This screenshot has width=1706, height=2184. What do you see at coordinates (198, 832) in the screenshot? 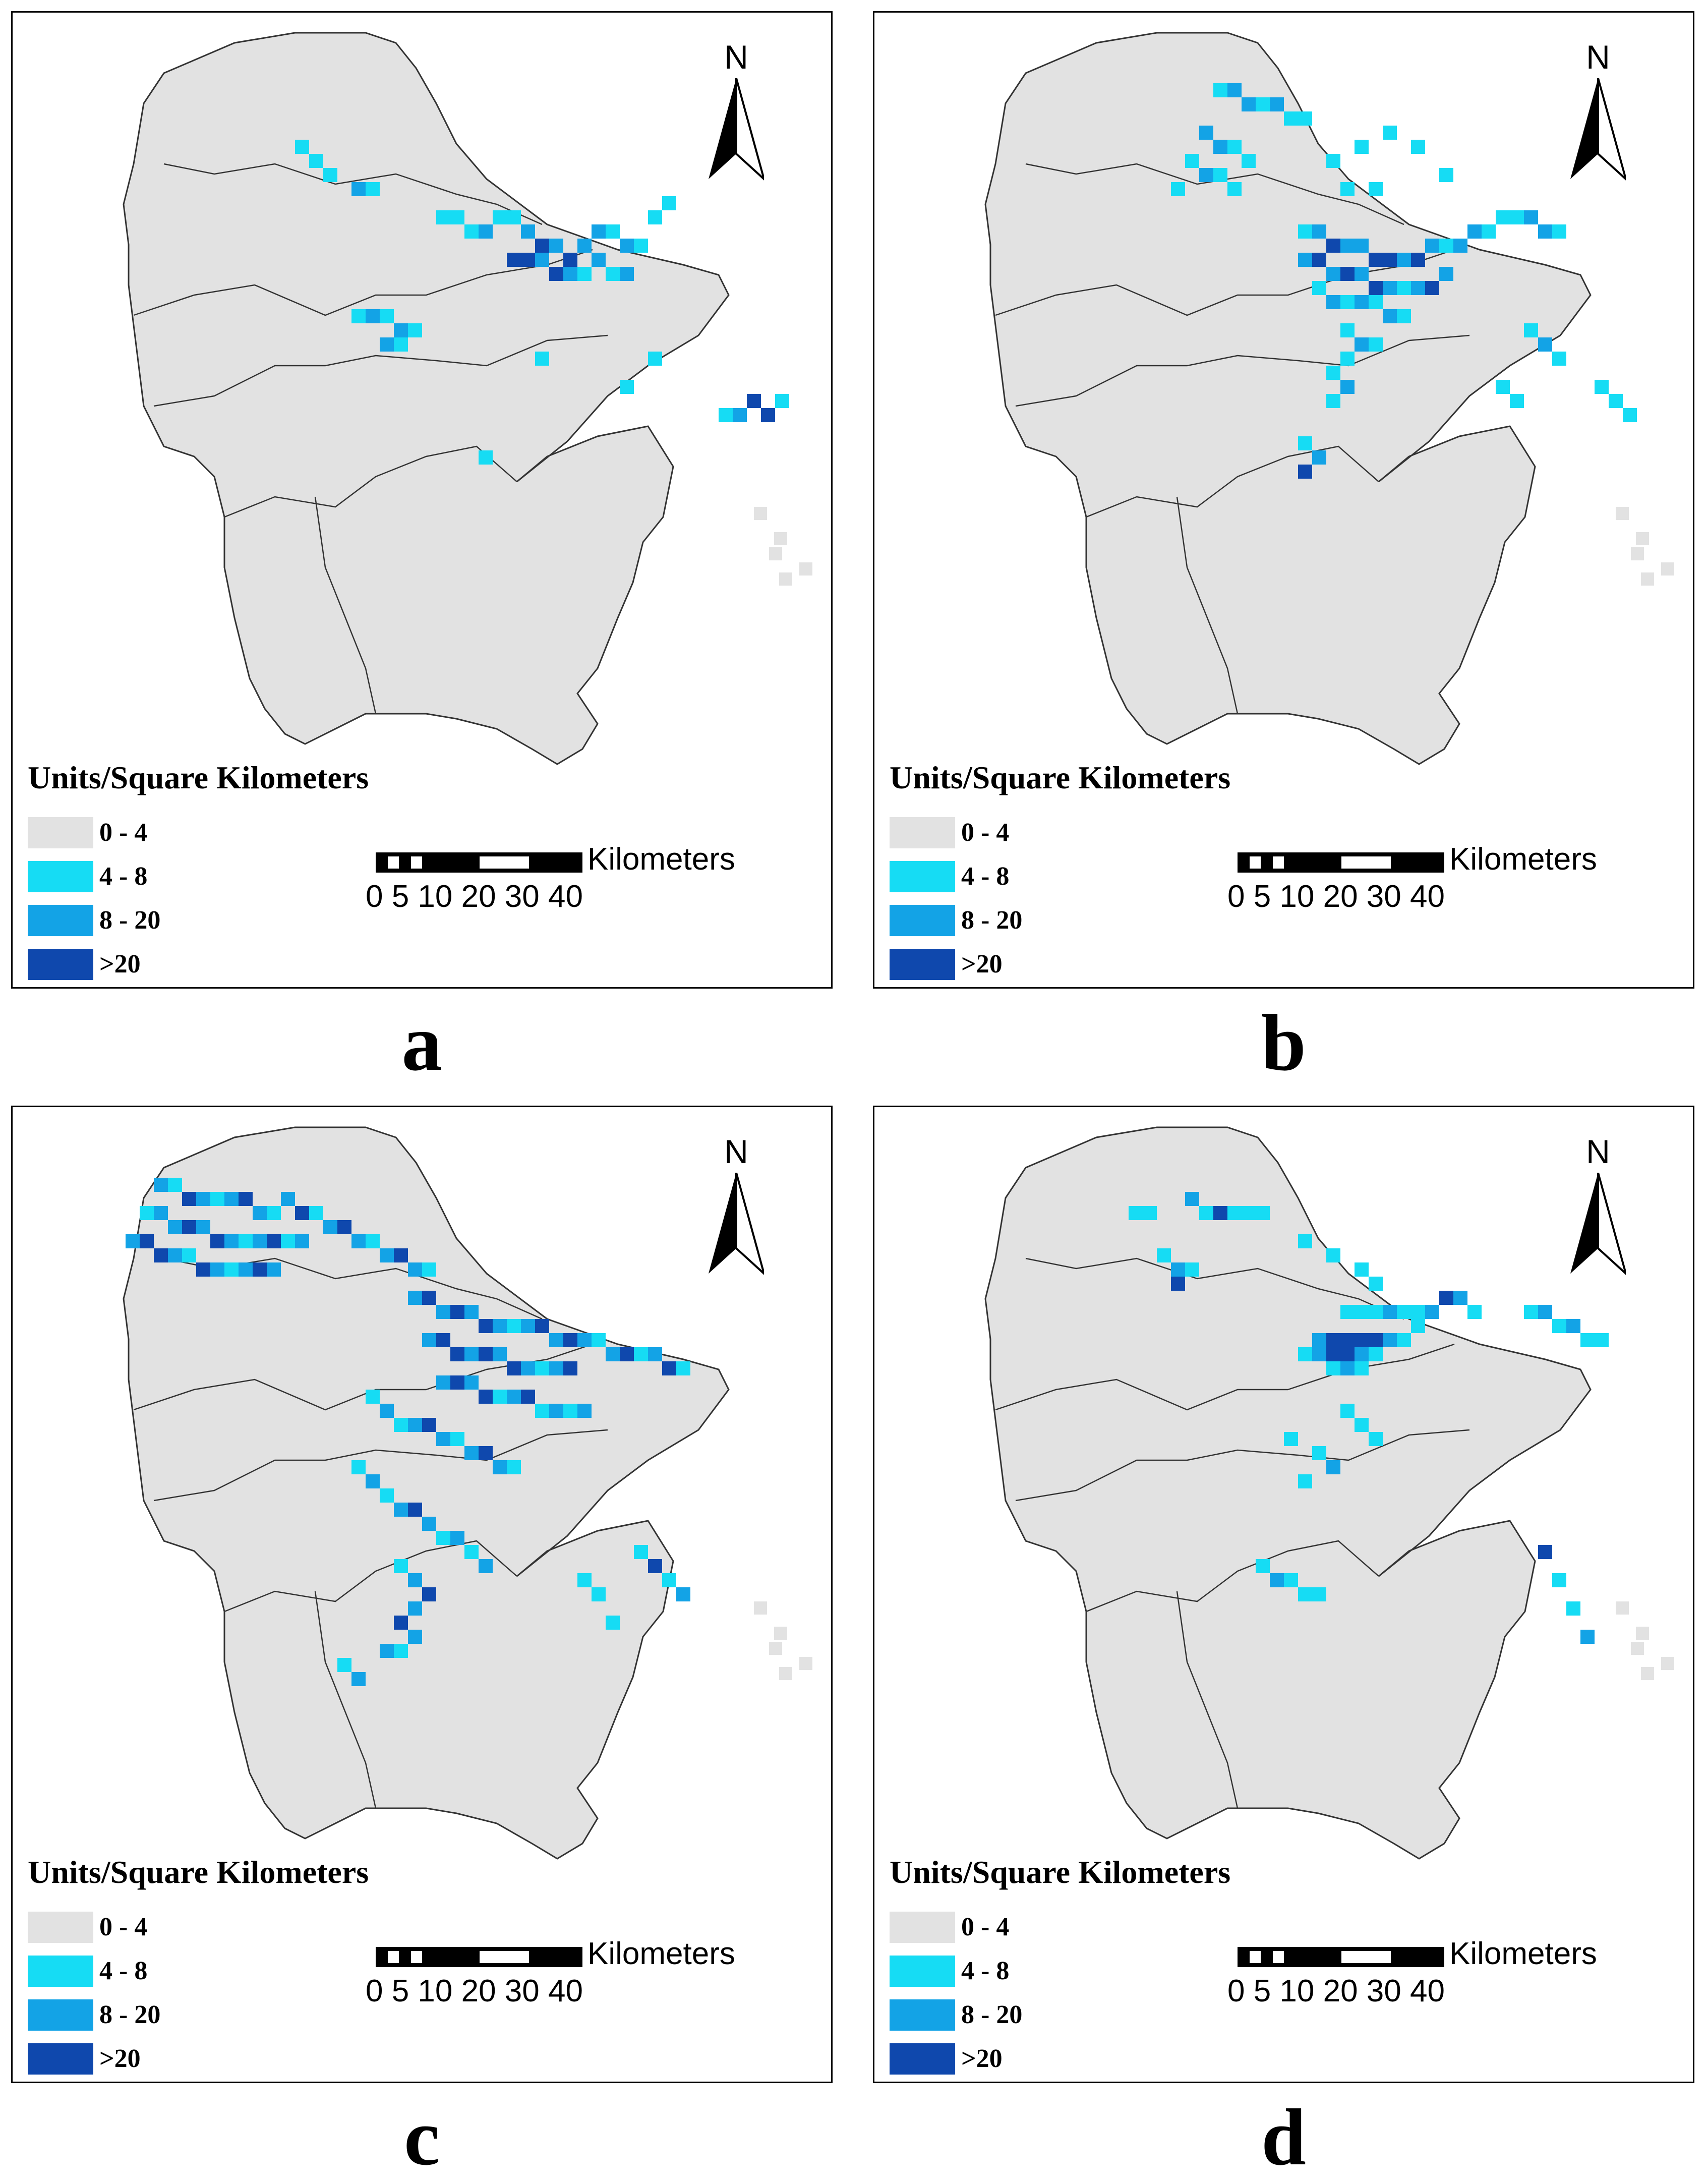
I see `legend-item: 0 - 4` at bounding box center [198, 832].